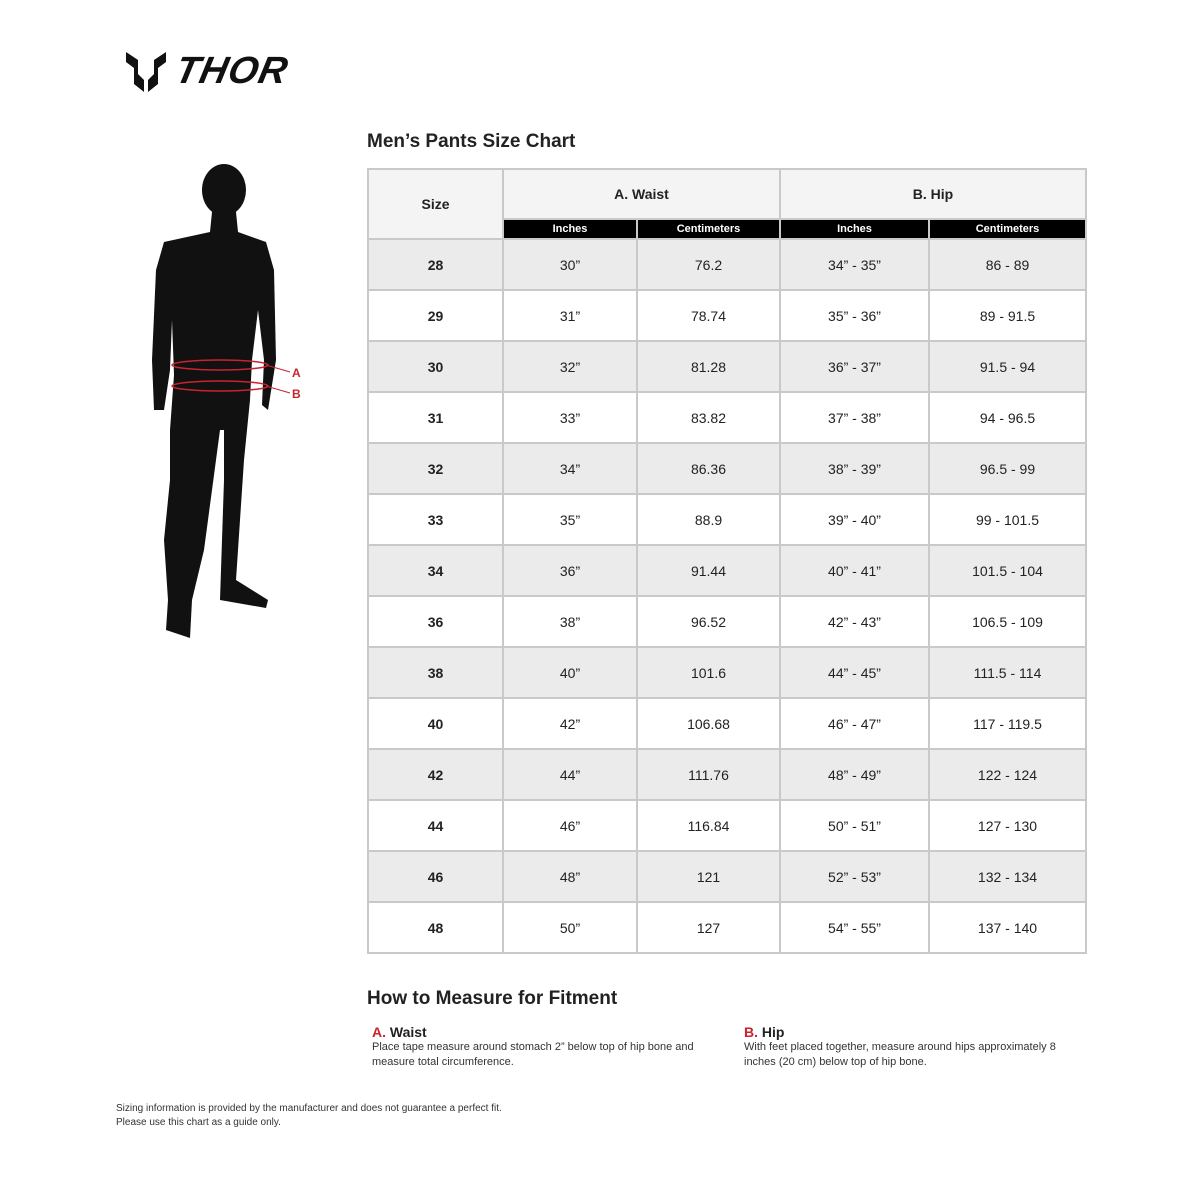  What do you see at coordinates (854, 723) in the screenshot?
I see `table-cell: 46” - 47”` at bounding box center [854, 723].